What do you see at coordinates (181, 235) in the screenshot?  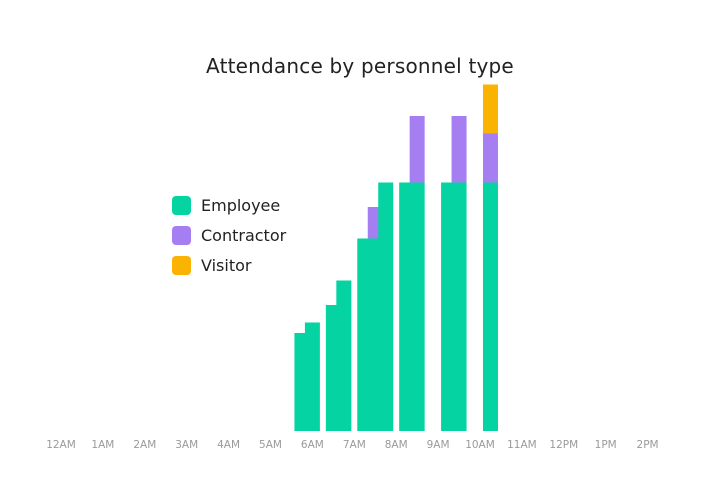 I see `legend-swatch-contractor` at bounding box center [181, 235].